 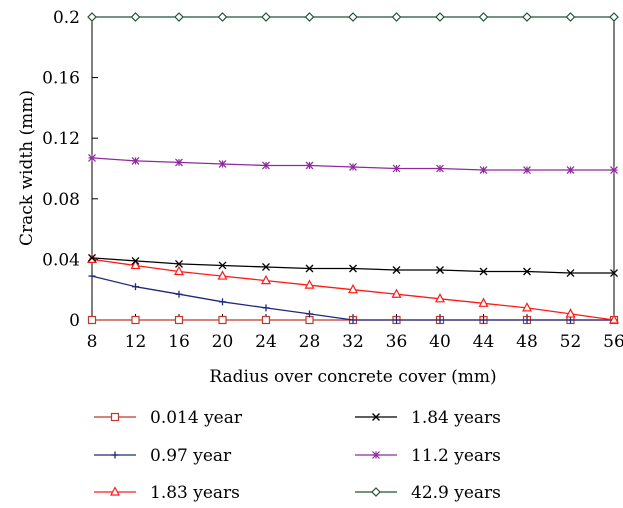 I want to click on x-tick-label: 28, so click(x=310, y=342).